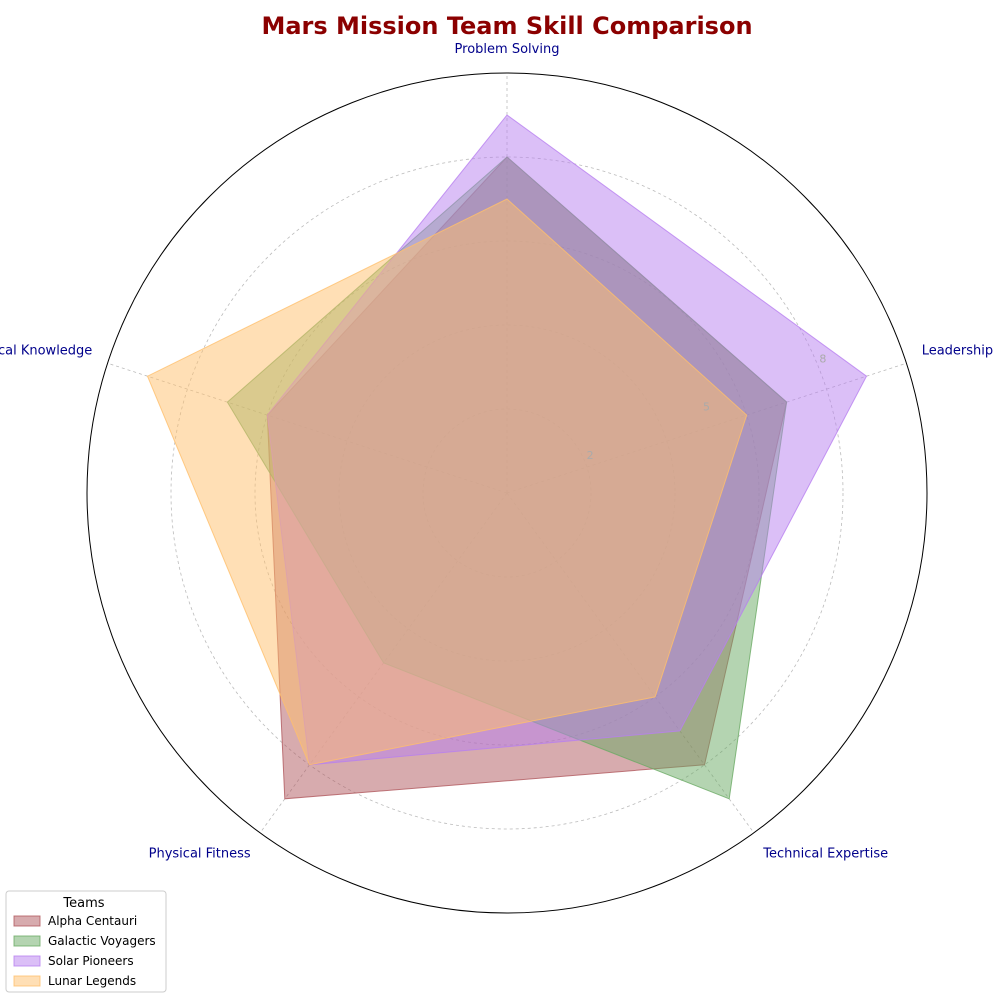  What do you see at coordinates (92, 981) in the screenshot?
I see `legend-label-lunar-legends: Lunar Legends` at bounding box center [92, 981].